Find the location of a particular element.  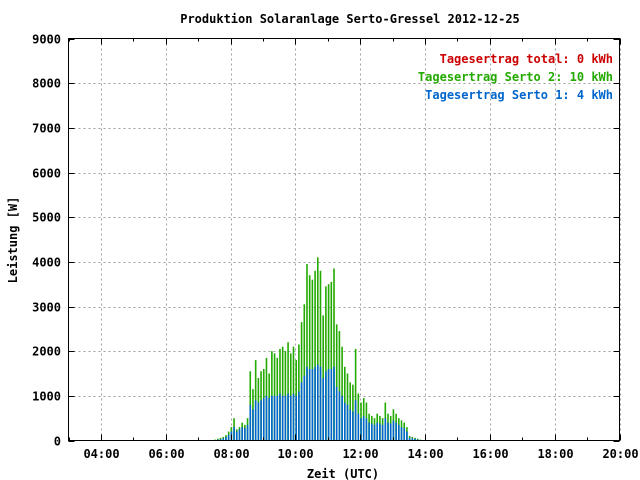

y-tick-labels: 0 1000 2000 3000 4000 5000 6000 7000 8000 9000 is located at coordinates (46, 241).